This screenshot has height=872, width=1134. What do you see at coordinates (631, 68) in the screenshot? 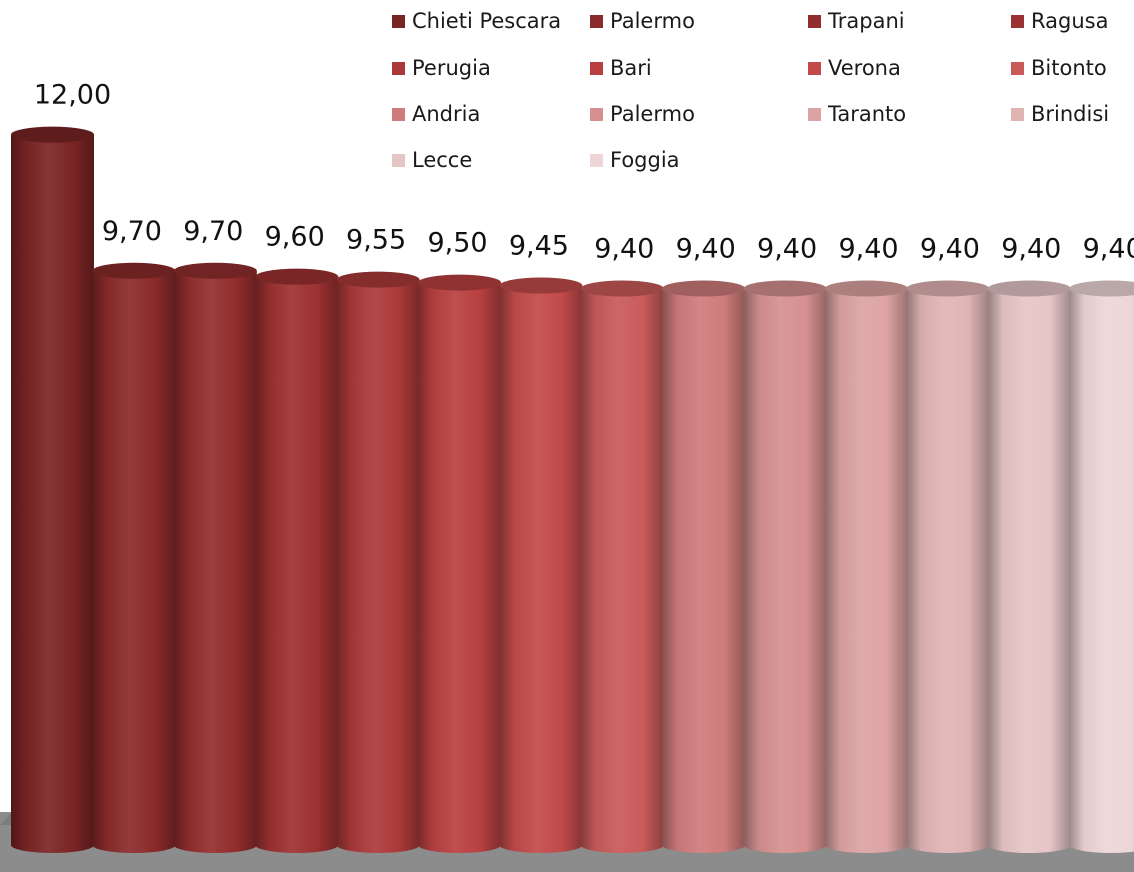
I see `legend-label: Bari` at bounding box center [631, 68].